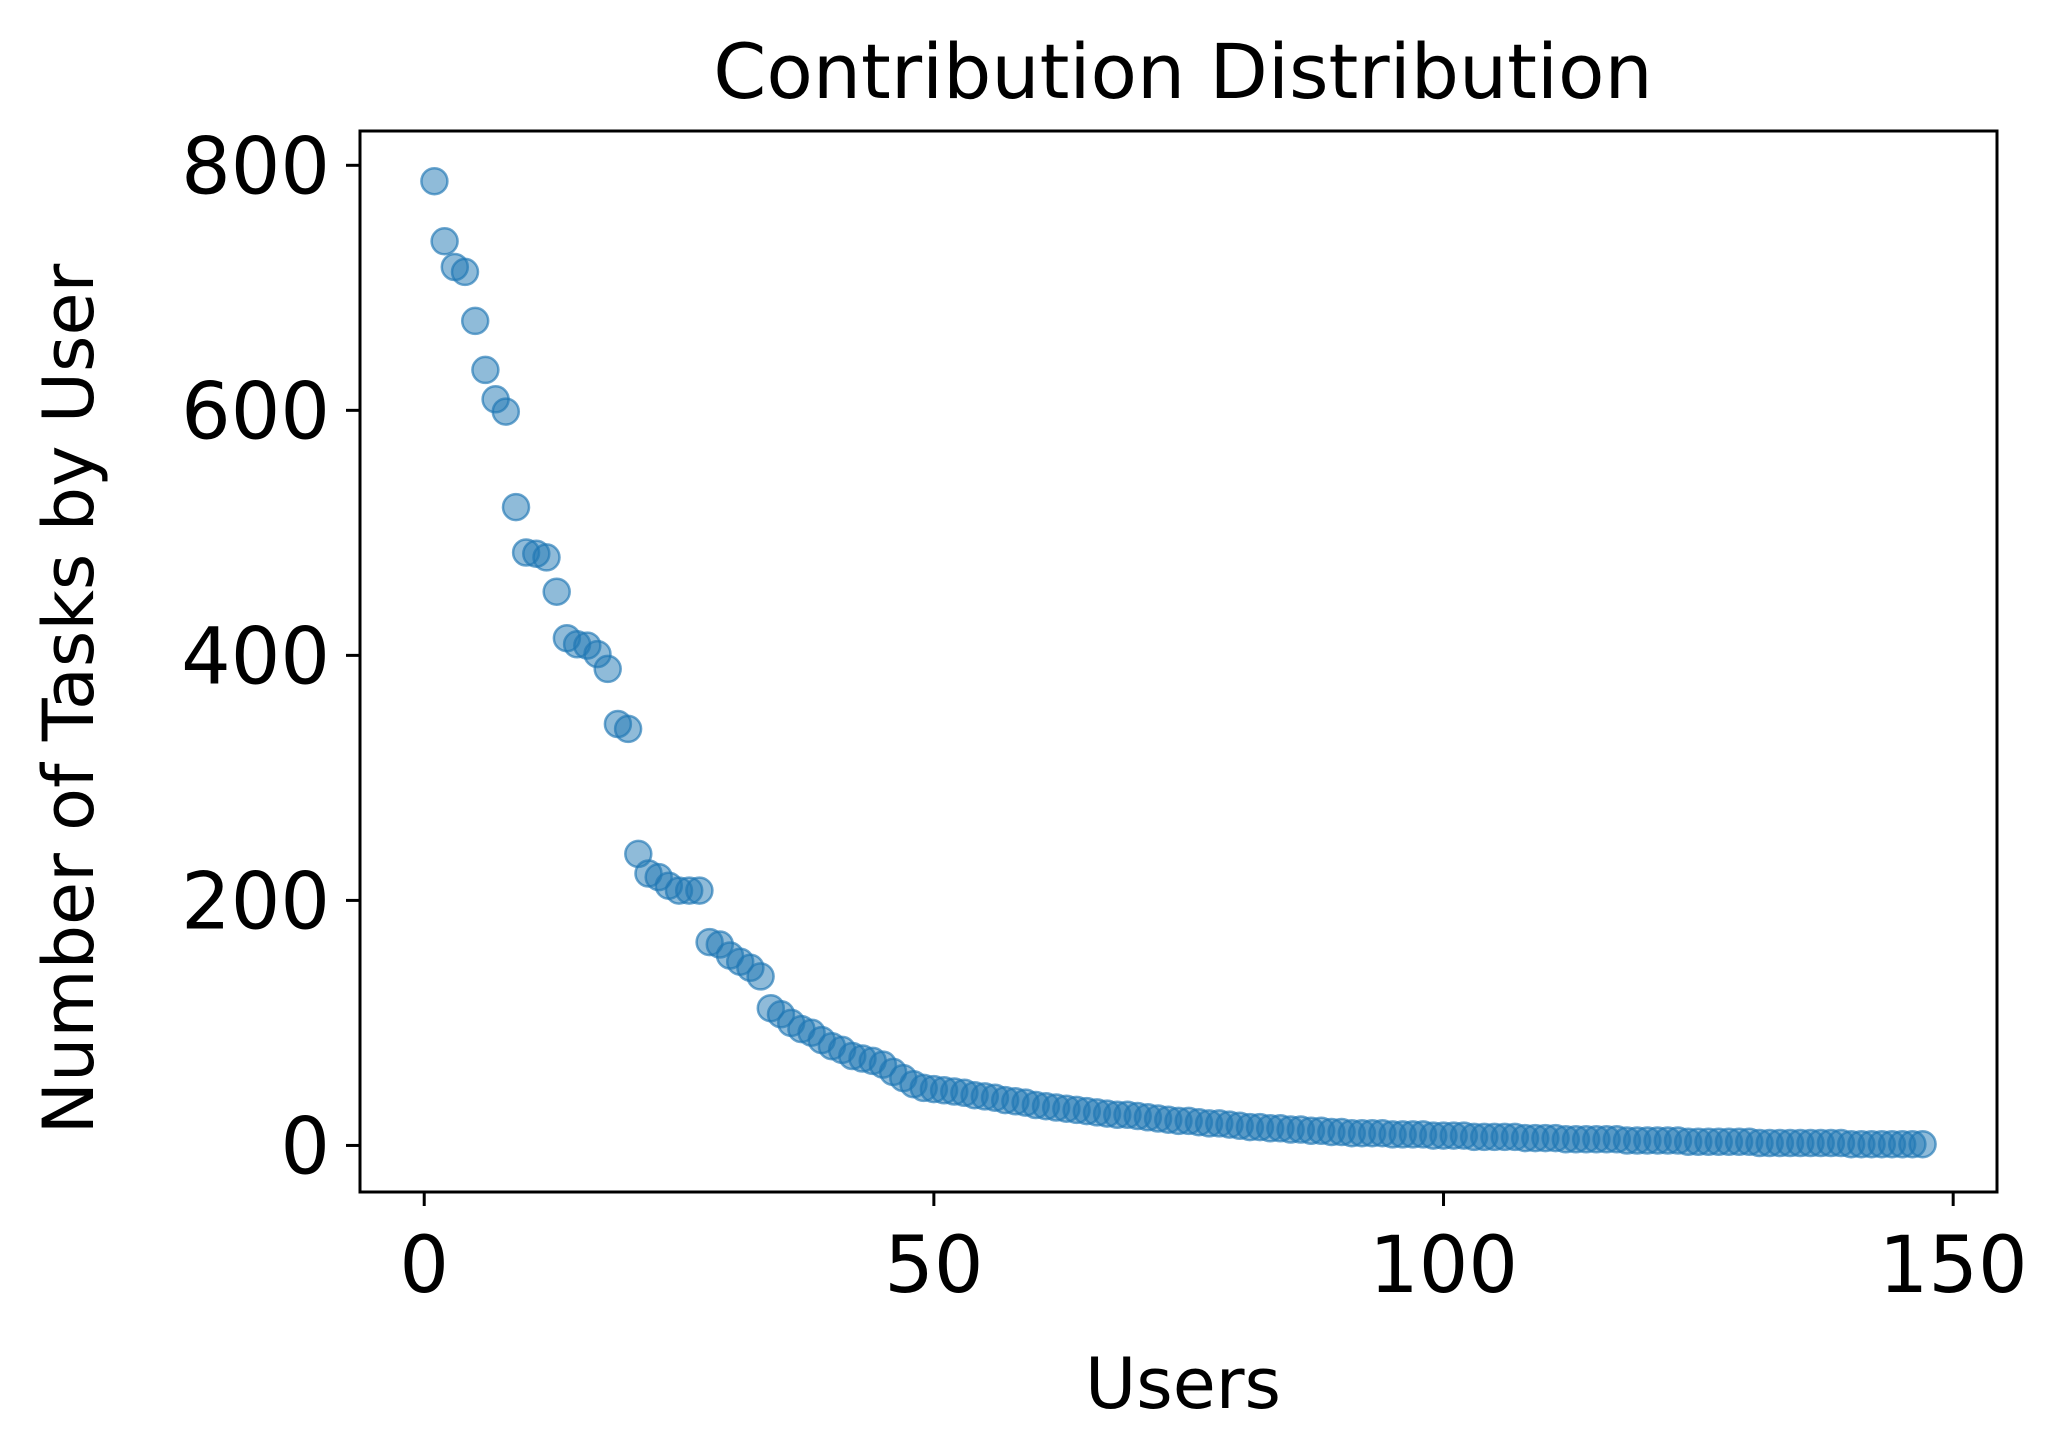 This screenshot has width=2069, height=1452. Describe the element at coordinates (305, 1147) in the screenshot. I see `y-tick-label: 0` at that location.